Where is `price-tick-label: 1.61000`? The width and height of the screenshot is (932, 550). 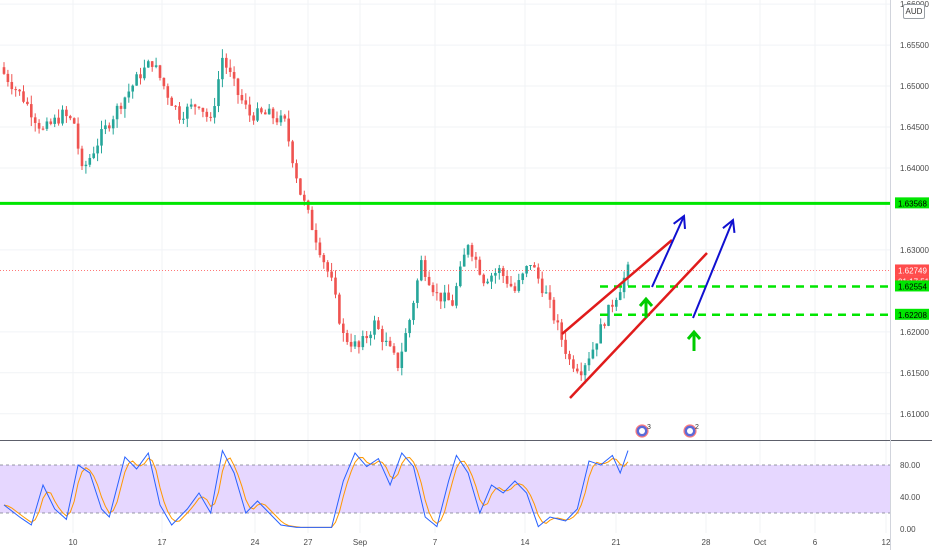 price-tick-label: 1.61000 is located at coordinates (914, 414).